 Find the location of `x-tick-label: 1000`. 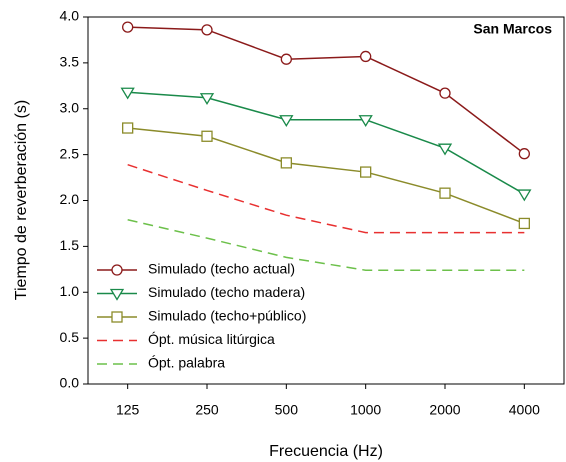

x-tick-label: 1000 is located at coordinates (365, 410).